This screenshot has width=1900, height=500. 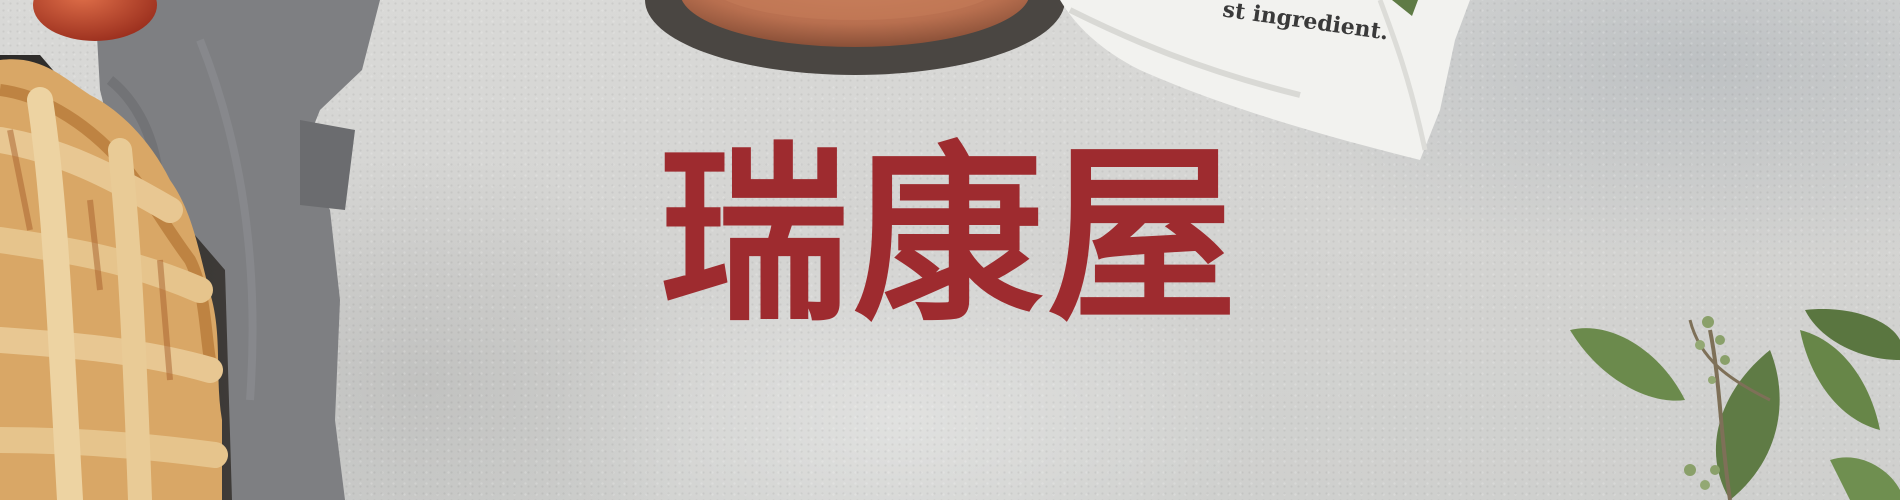 What do you see at coordinates (855, 37) in the screenshot?
I see `clay-plate-image` at bounding box center [855, 37].